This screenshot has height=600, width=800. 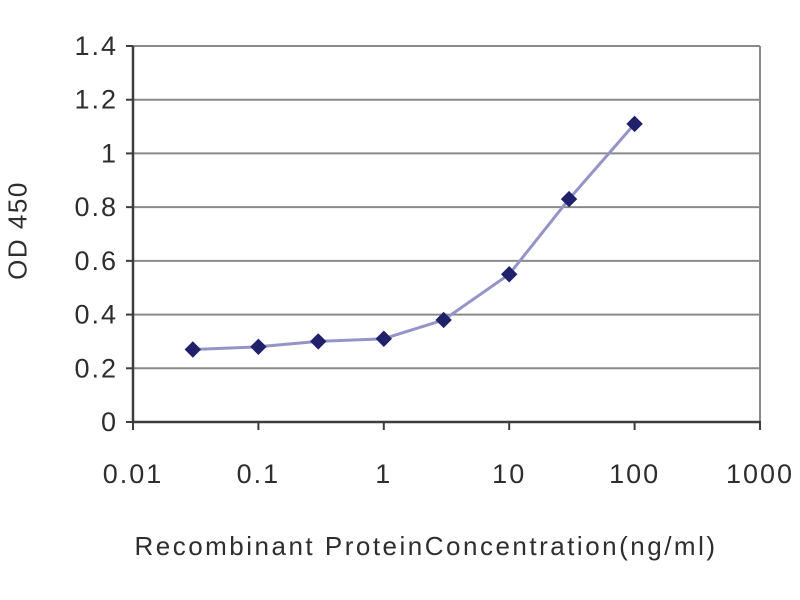 I want to click on x-tick-label: 0.01, so click(x=133, y=474).